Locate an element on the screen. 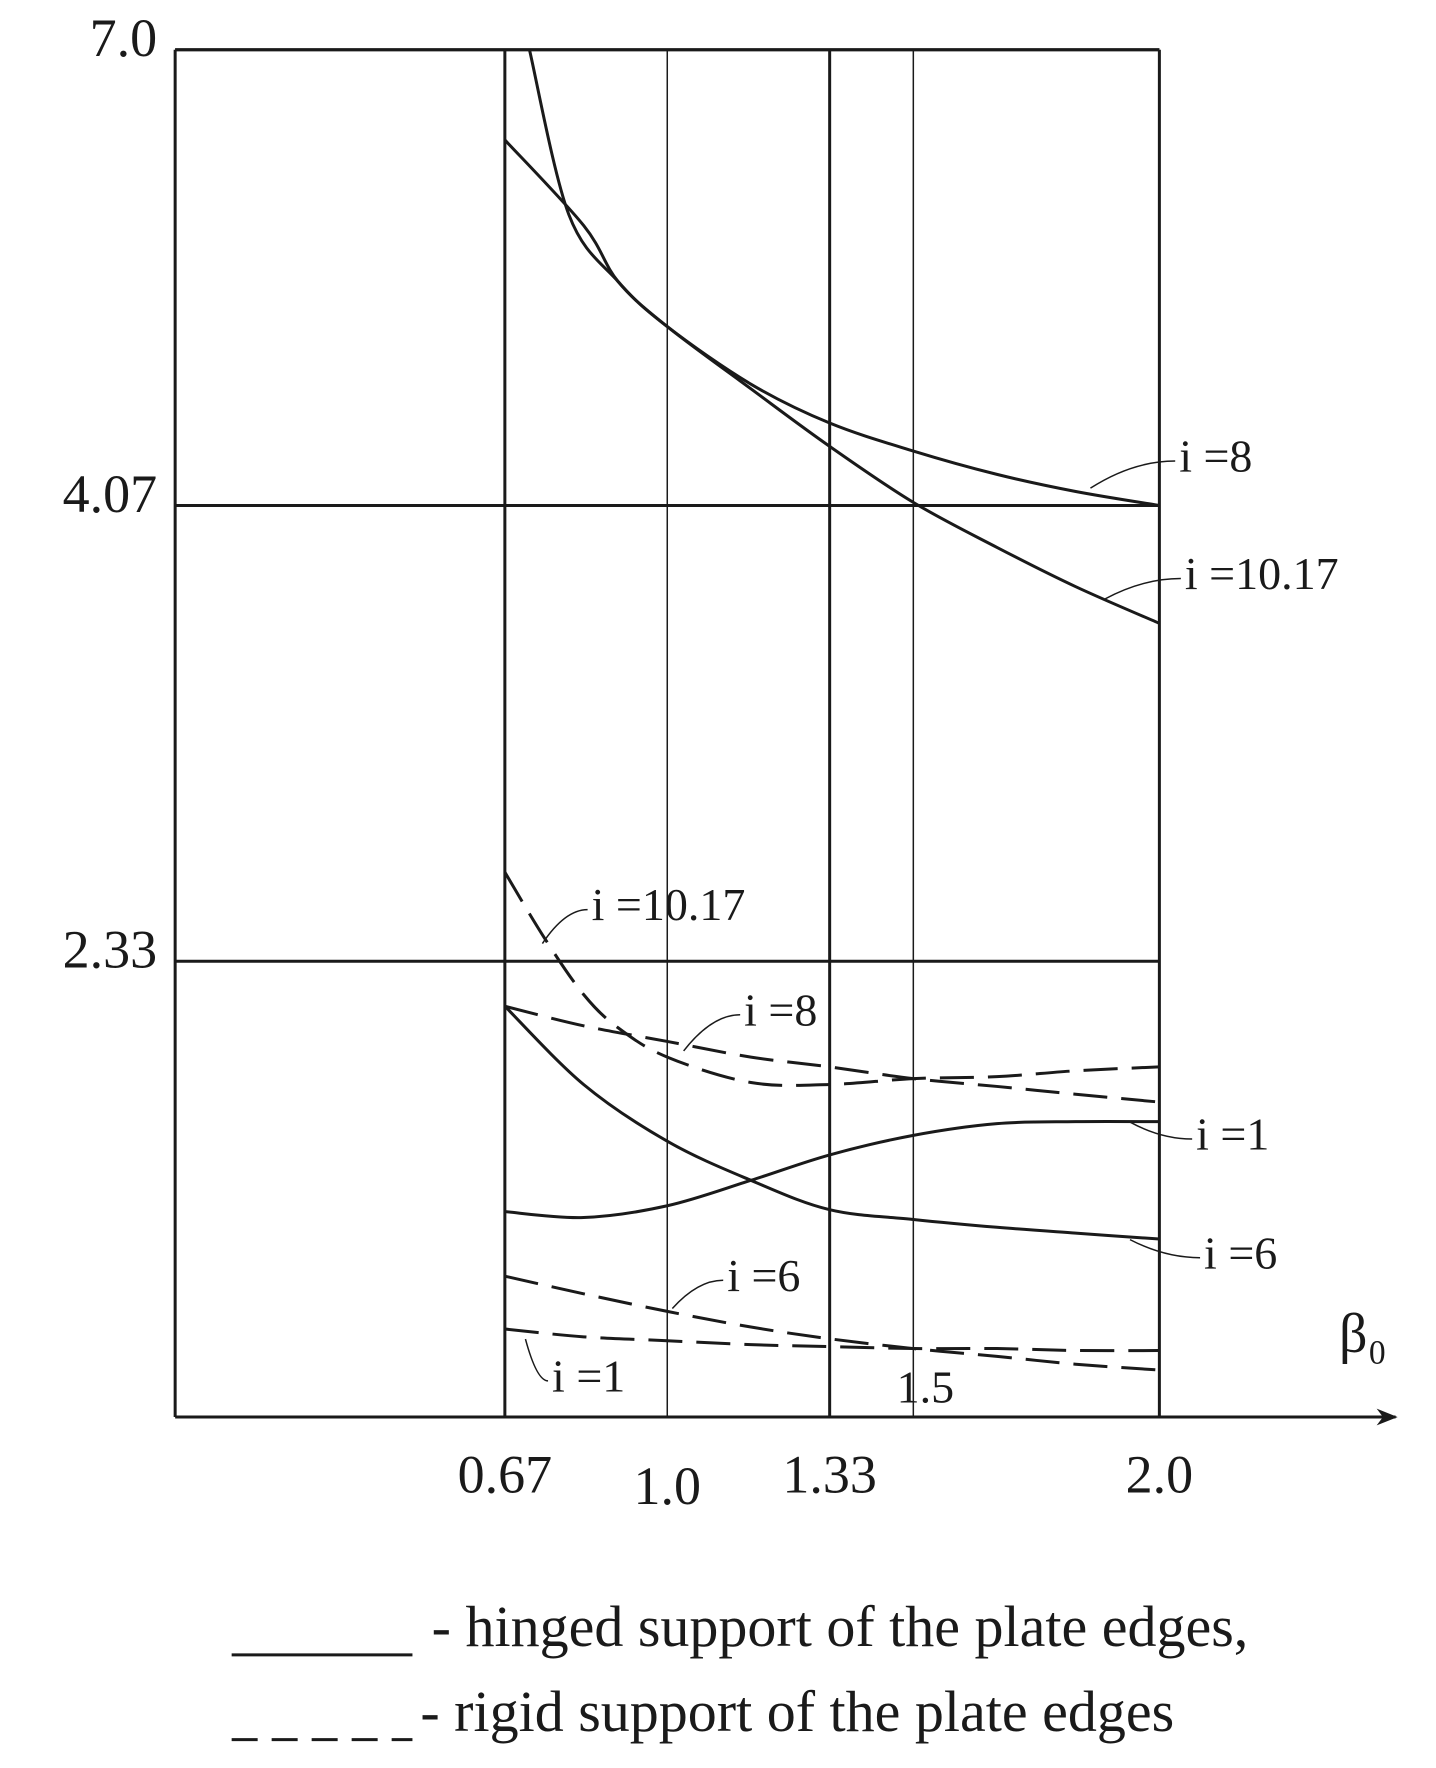  y-tick-label: 7.0 is located at coordinates (124, 38).